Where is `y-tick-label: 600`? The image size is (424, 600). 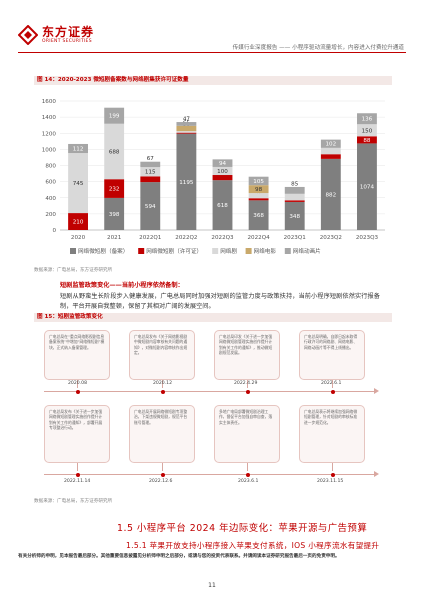
y-tick-label: 600 is located at coordinates (50, 183).